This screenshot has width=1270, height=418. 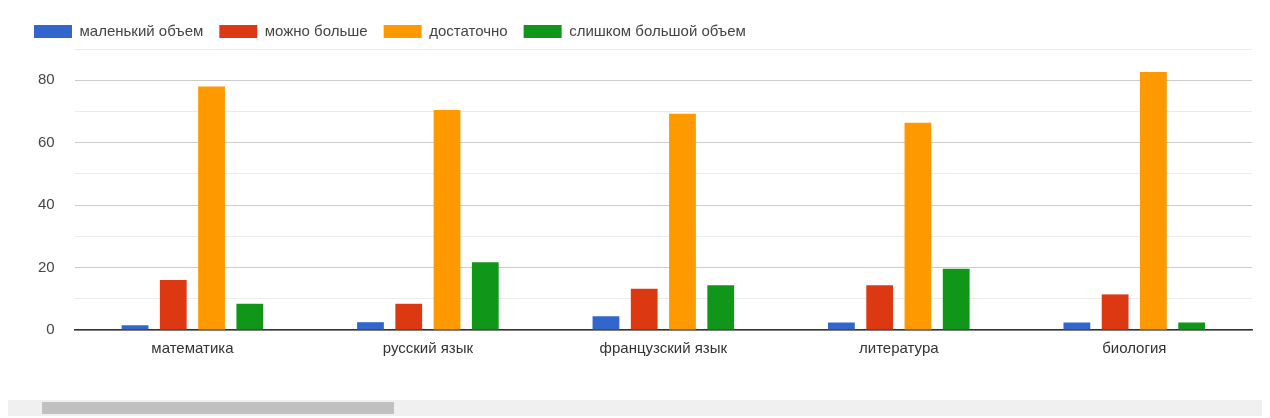 What do you see at coordinates (193, 348) in the screenshot?
I see `x-tick-label: математика` at bounding box center [193, 348].